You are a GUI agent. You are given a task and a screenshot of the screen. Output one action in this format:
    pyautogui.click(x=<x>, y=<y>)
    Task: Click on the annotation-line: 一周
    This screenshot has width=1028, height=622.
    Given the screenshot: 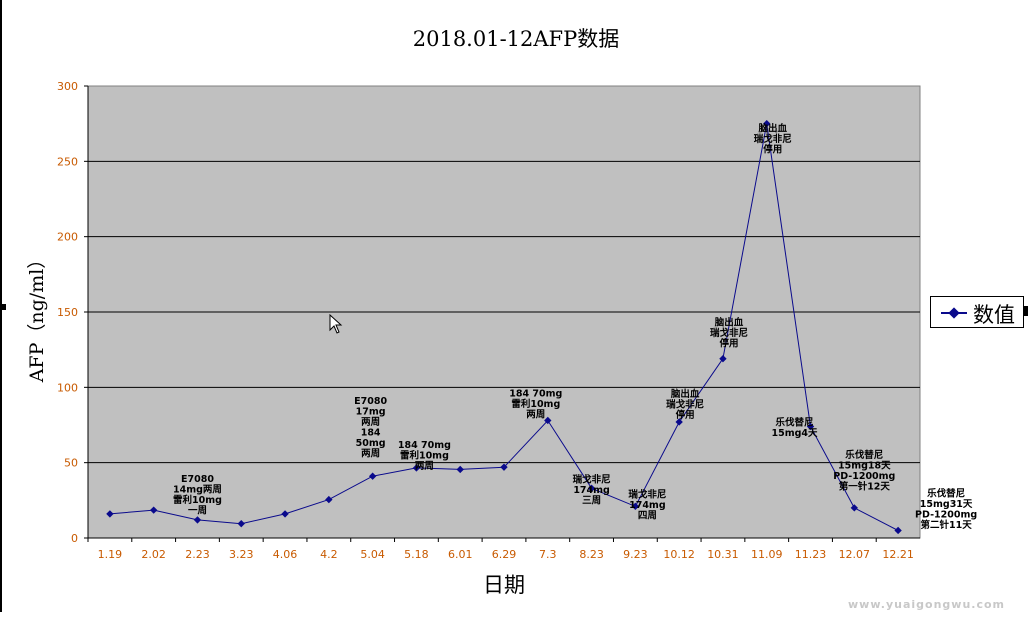 What is the action you would take?
    pyautogui.click(x=197, y=510)
    